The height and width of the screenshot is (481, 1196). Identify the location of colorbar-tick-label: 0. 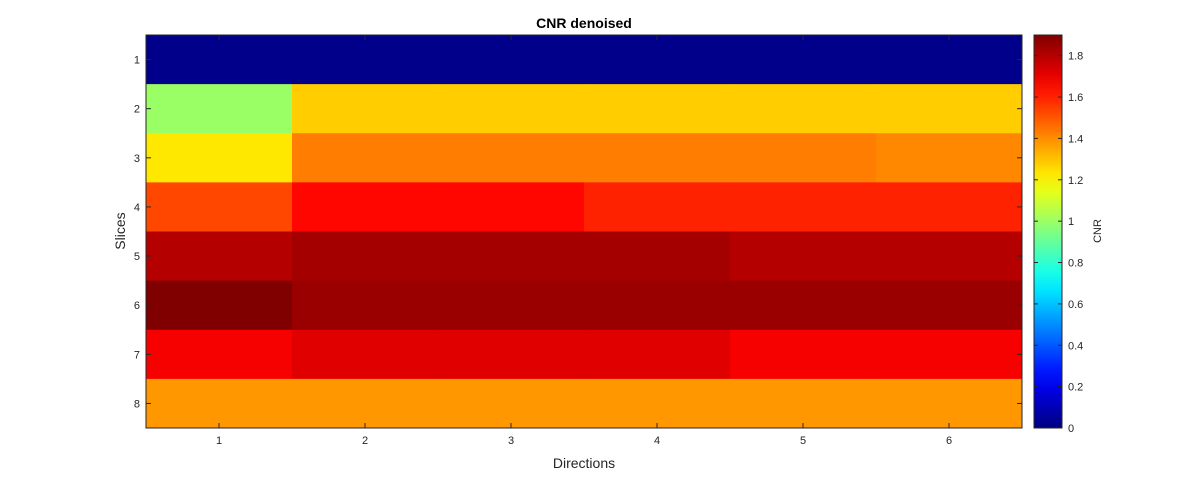
(1071, 429).